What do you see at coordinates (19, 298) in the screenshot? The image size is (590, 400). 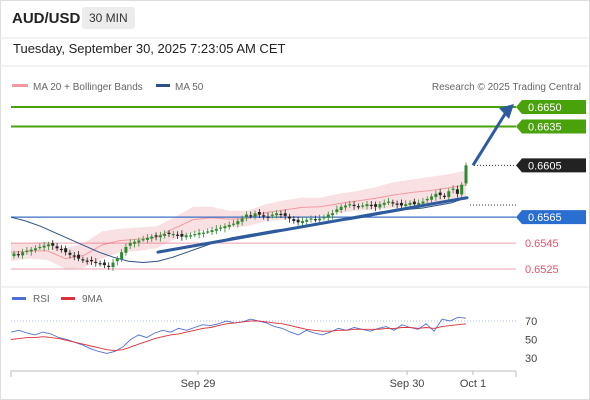 I see `rsi-legend-swatch` at bounding box center [19, 298].